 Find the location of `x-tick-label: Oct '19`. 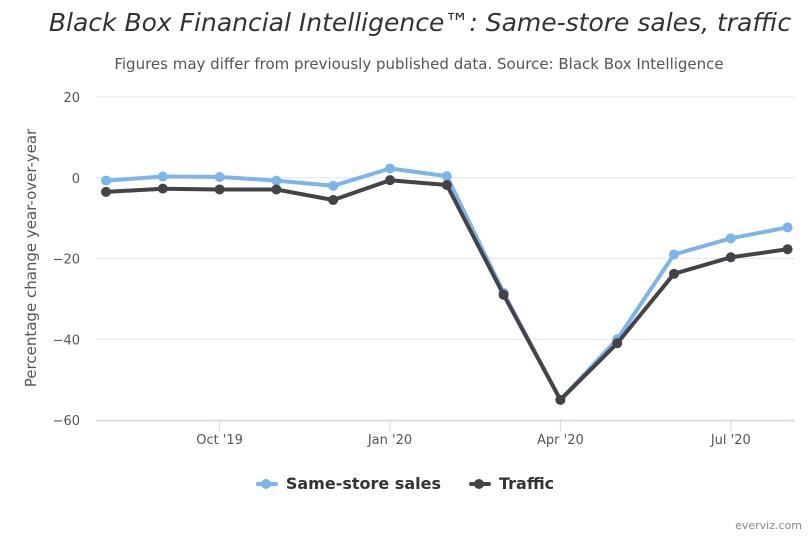

x-tick-label: Oct '19 is located at coordinates (219, 440).